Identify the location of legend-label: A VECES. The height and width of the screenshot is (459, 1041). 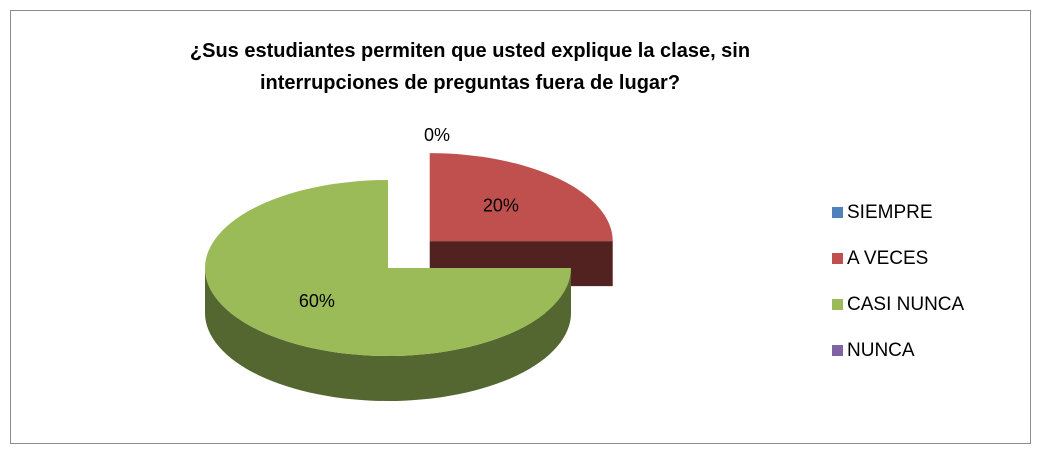
(887, 258).